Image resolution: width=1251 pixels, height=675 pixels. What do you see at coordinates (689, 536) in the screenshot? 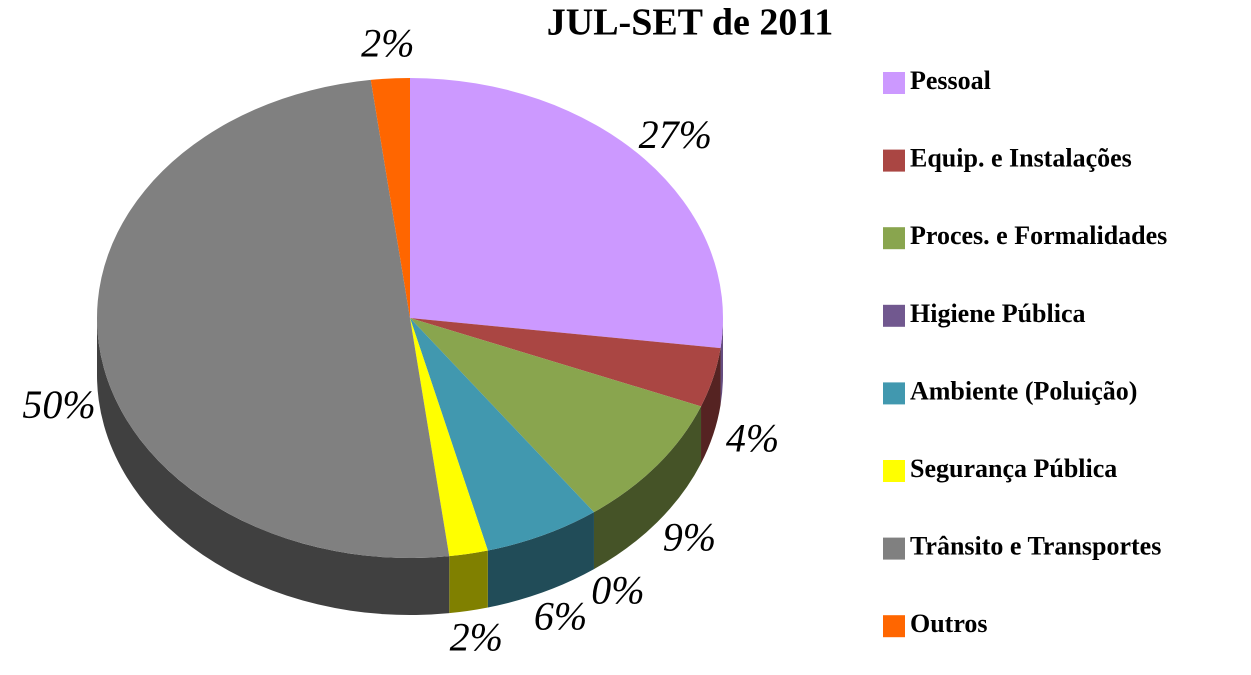
I see `data-label: 9%` at bounding box center [689, 536].